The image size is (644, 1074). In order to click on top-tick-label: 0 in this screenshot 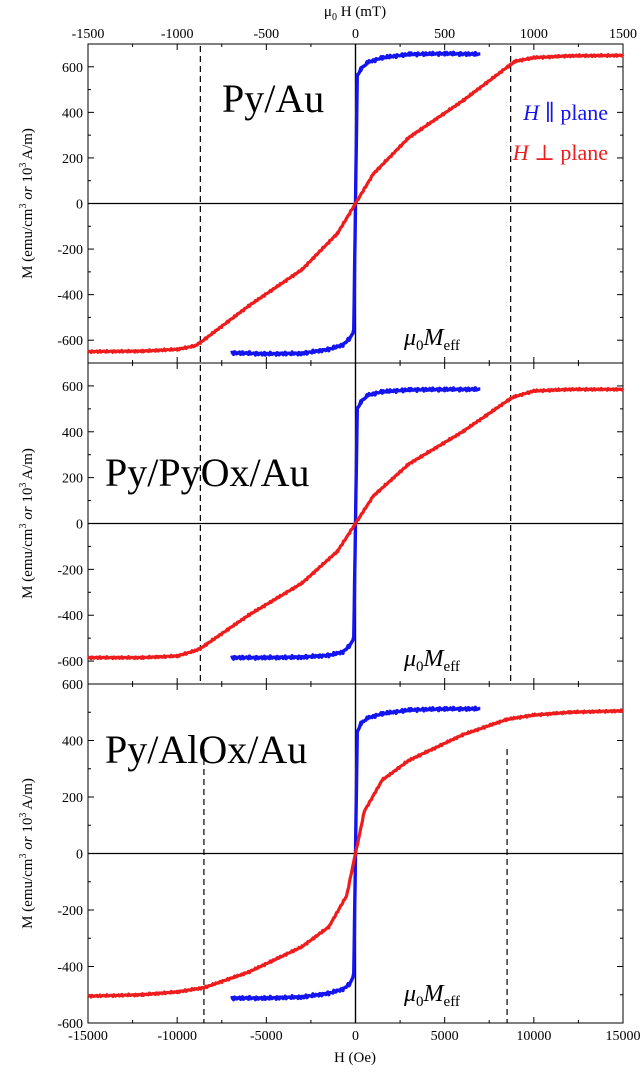, I will do `click(355, 34)`.